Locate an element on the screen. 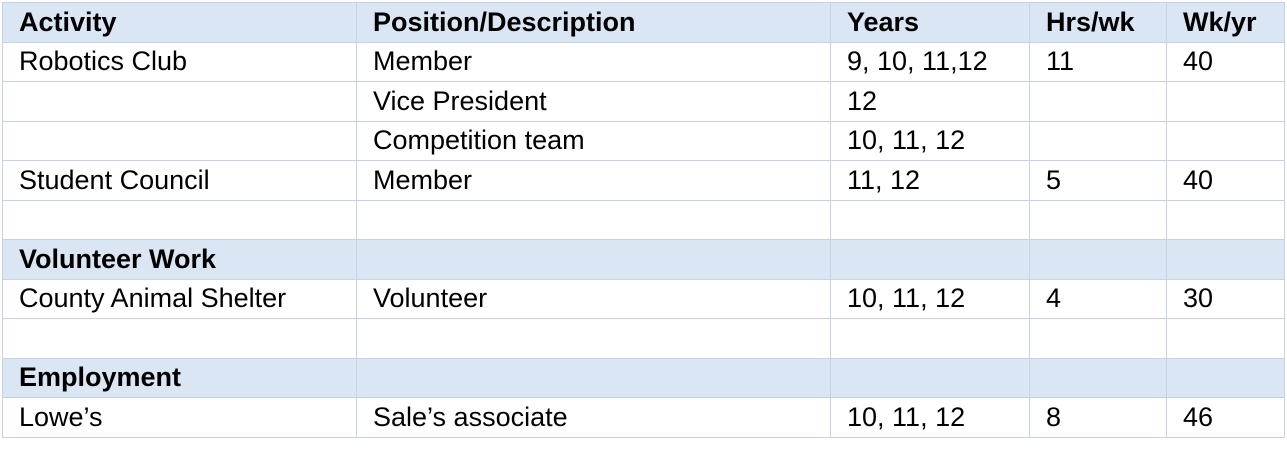  cell-years: 12 is located at coordinates (930, 101).